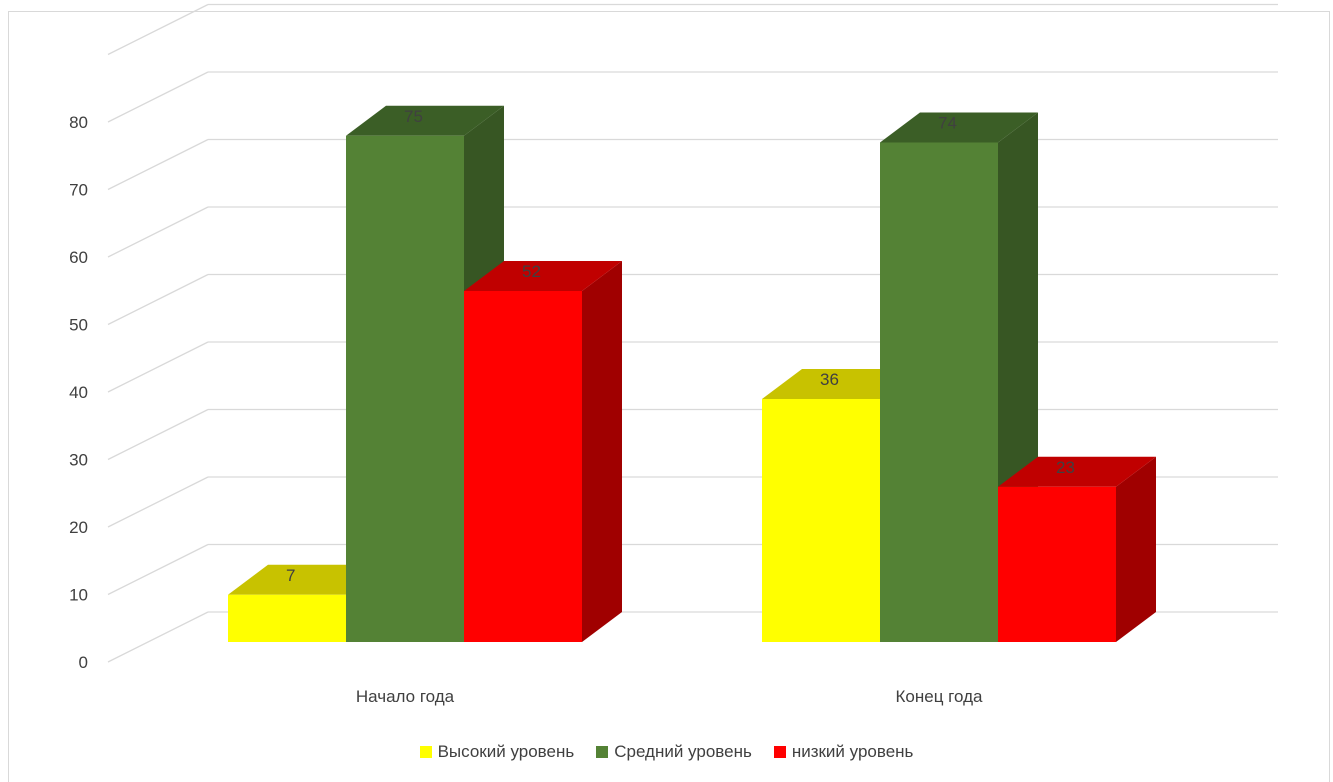 The width and height of the screenshot is (1333, 782). I want to click on data-label: 36, so click(829, 379).